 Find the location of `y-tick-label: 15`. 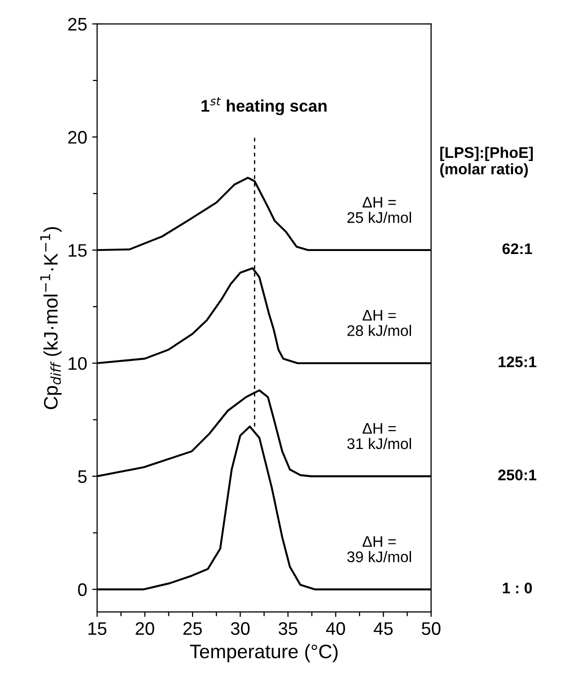

y-tick-label: 15 is located at coordinates (77, 250).